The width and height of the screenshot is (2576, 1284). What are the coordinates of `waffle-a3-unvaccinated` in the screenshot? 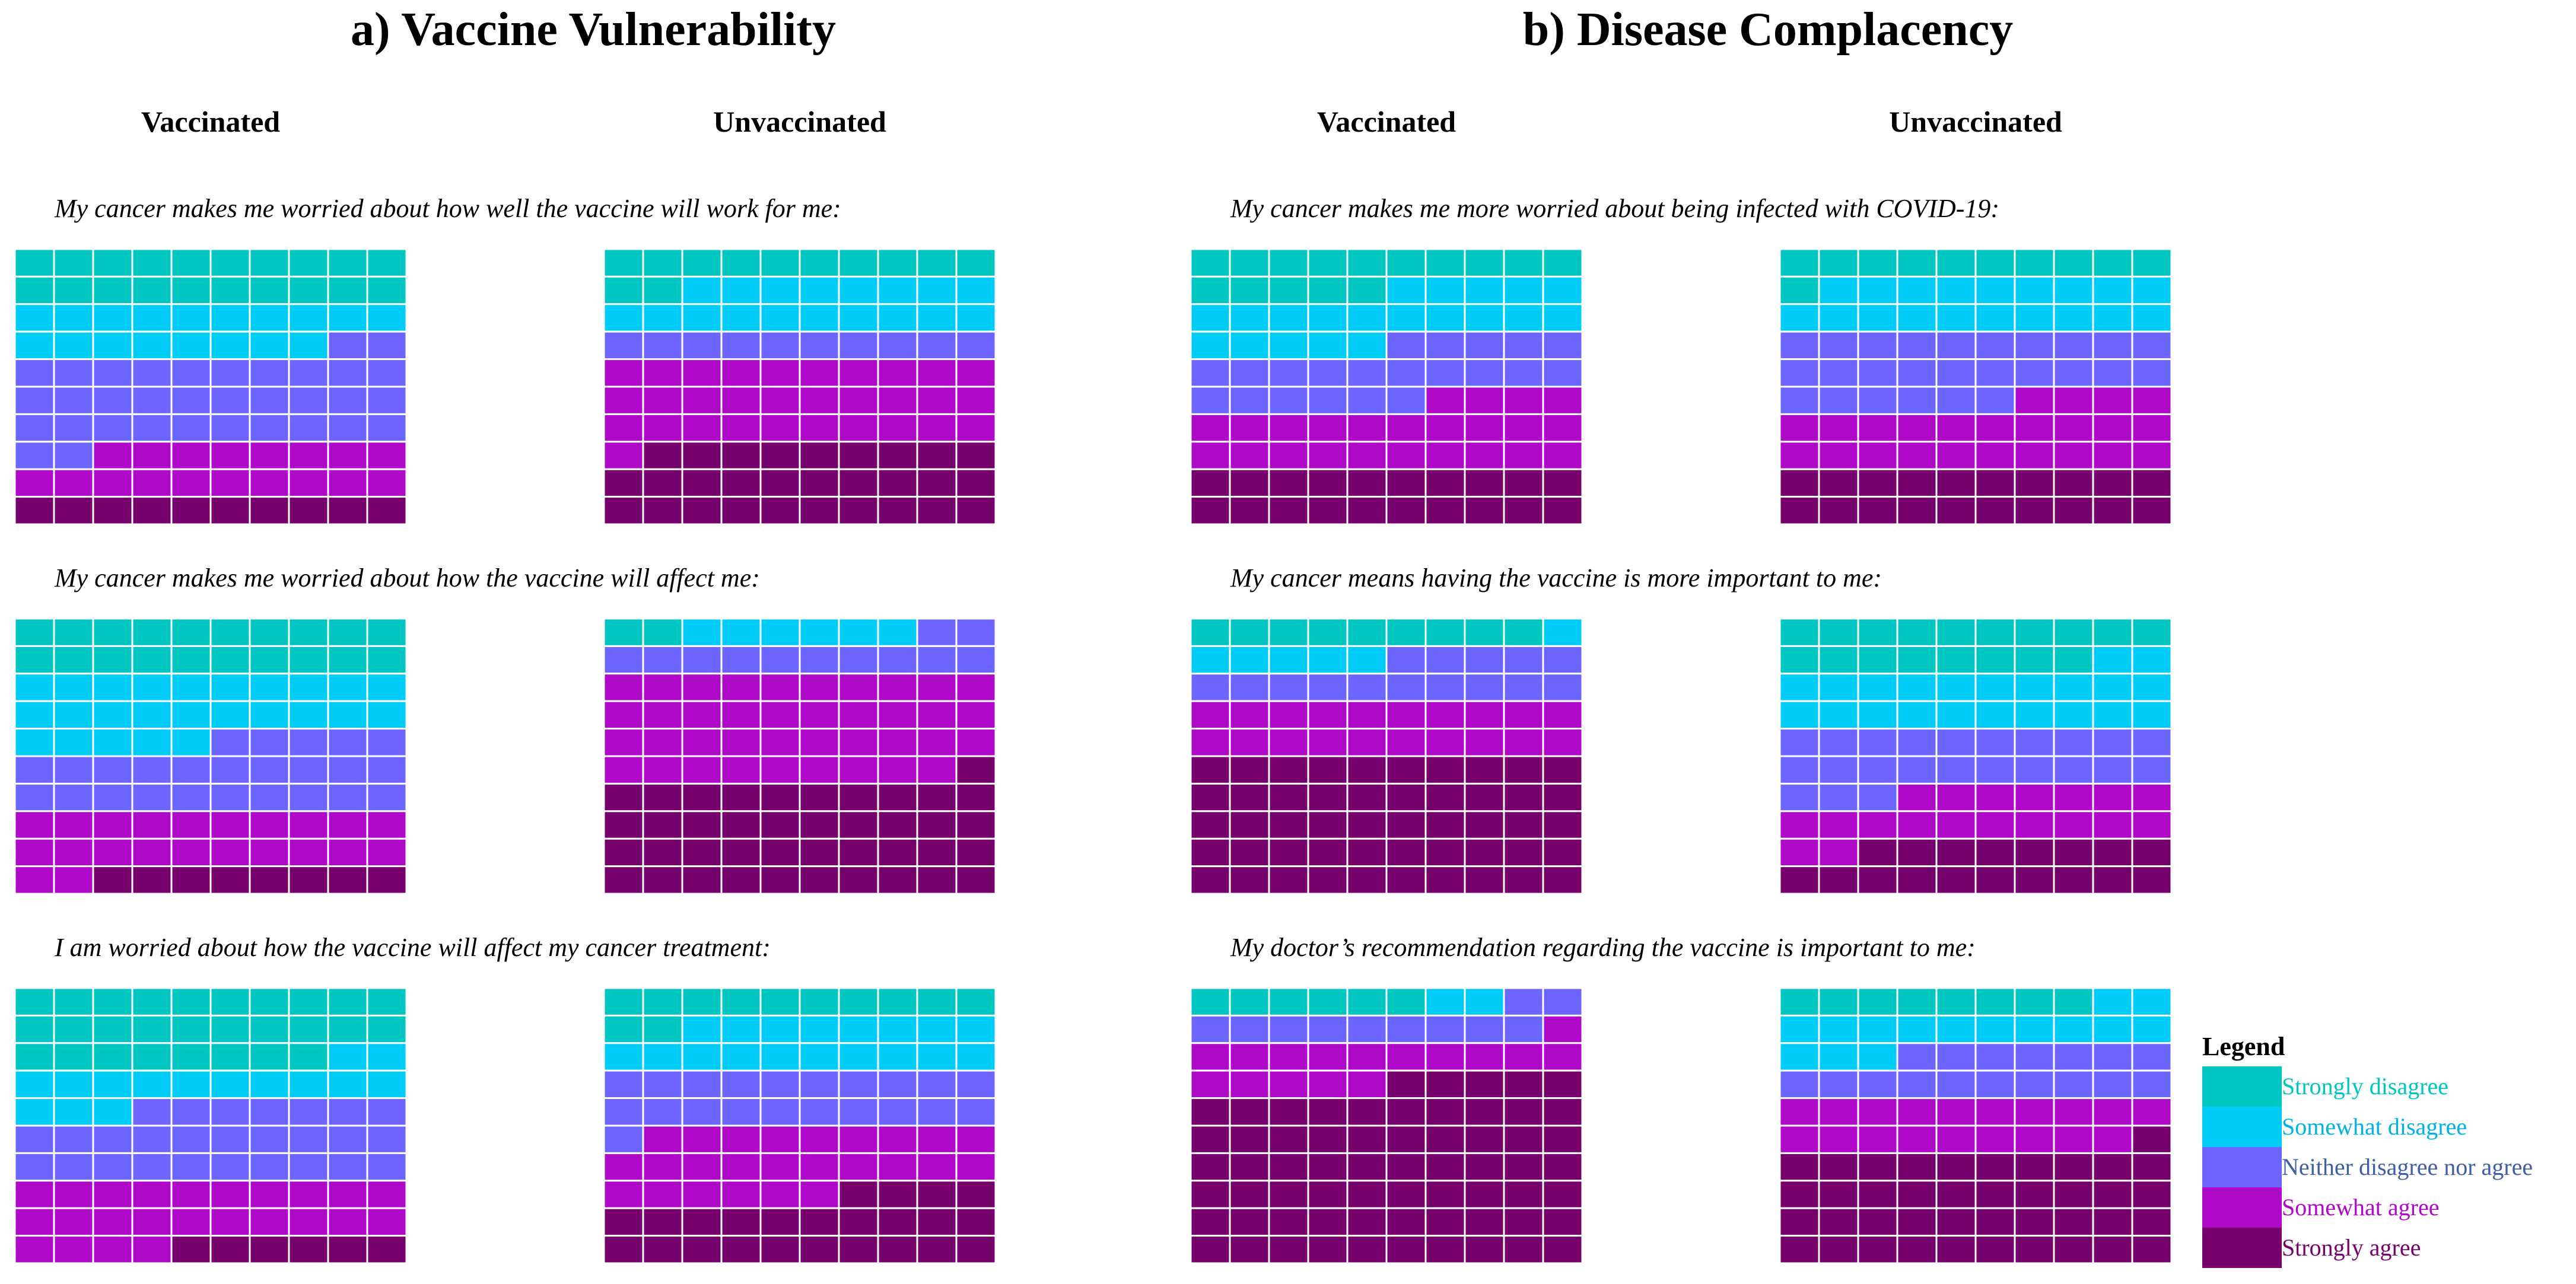 It's located at (800, 1125).